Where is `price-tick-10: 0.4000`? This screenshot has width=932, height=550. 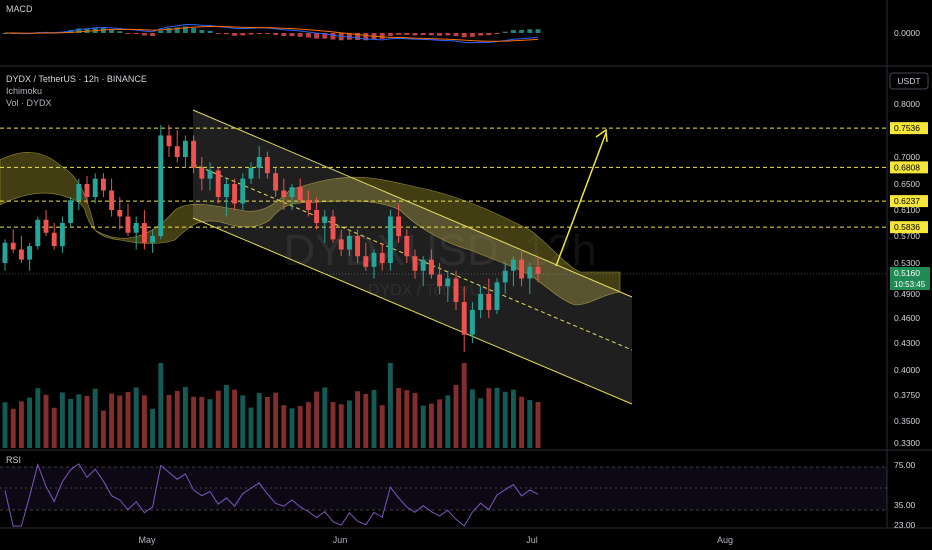
price-tick-10: 0.4000 is located at coordinates (907, 370).